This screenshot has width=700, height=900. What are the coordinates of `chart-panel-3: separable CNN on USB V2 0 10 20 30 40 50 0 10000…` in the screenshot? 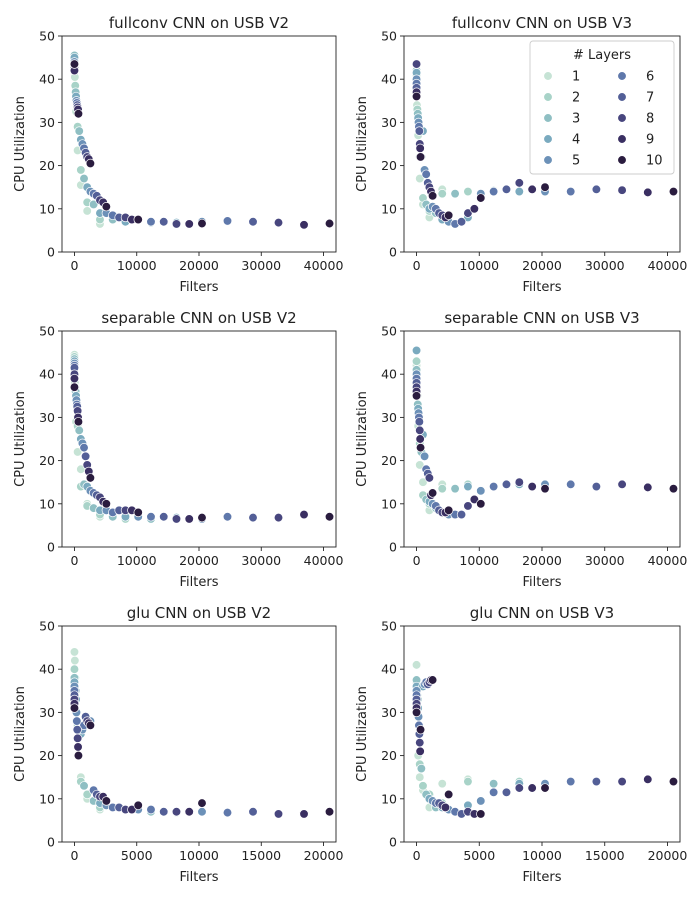 It's located at (178, 449).